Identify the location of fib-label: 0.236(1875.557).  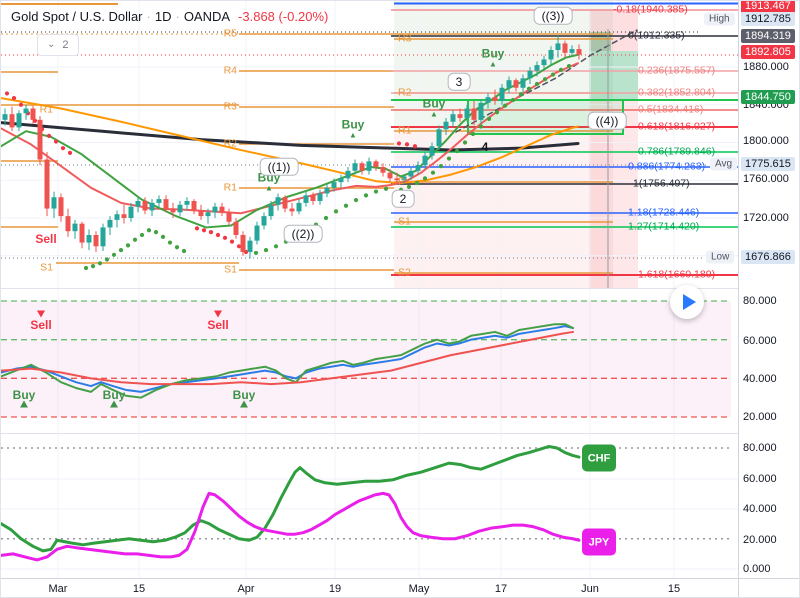
(677, 70).